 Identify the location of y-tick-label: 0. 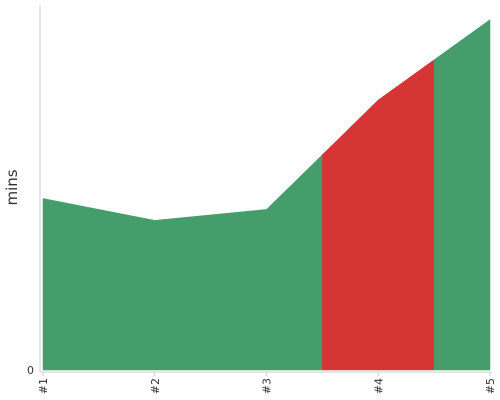
(30, 370).